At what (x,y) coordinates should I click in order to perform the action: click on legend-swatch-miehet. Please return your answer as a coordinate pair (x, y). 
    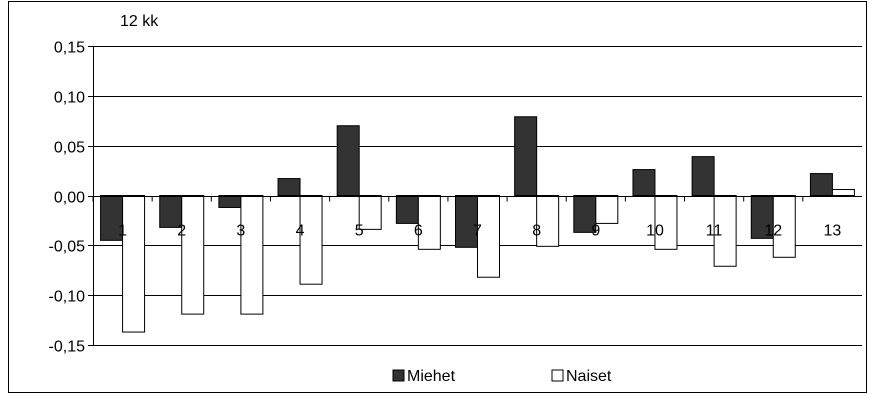
    Looking at the image, I should click on (398, 375).